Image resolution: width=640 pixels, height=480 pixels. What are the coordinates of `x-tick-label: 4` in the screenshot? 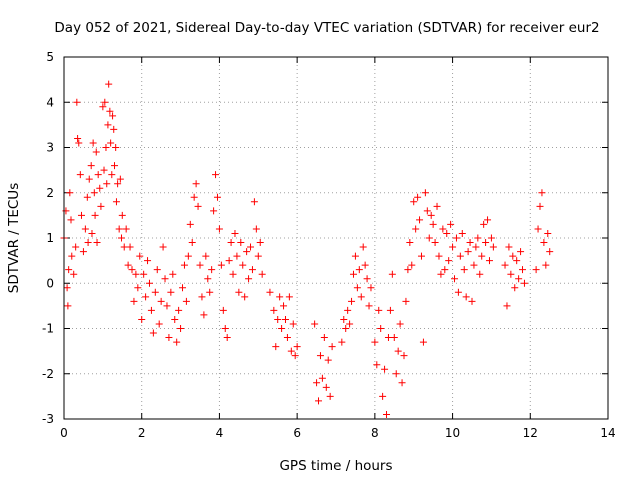 It's located at (220, 433).